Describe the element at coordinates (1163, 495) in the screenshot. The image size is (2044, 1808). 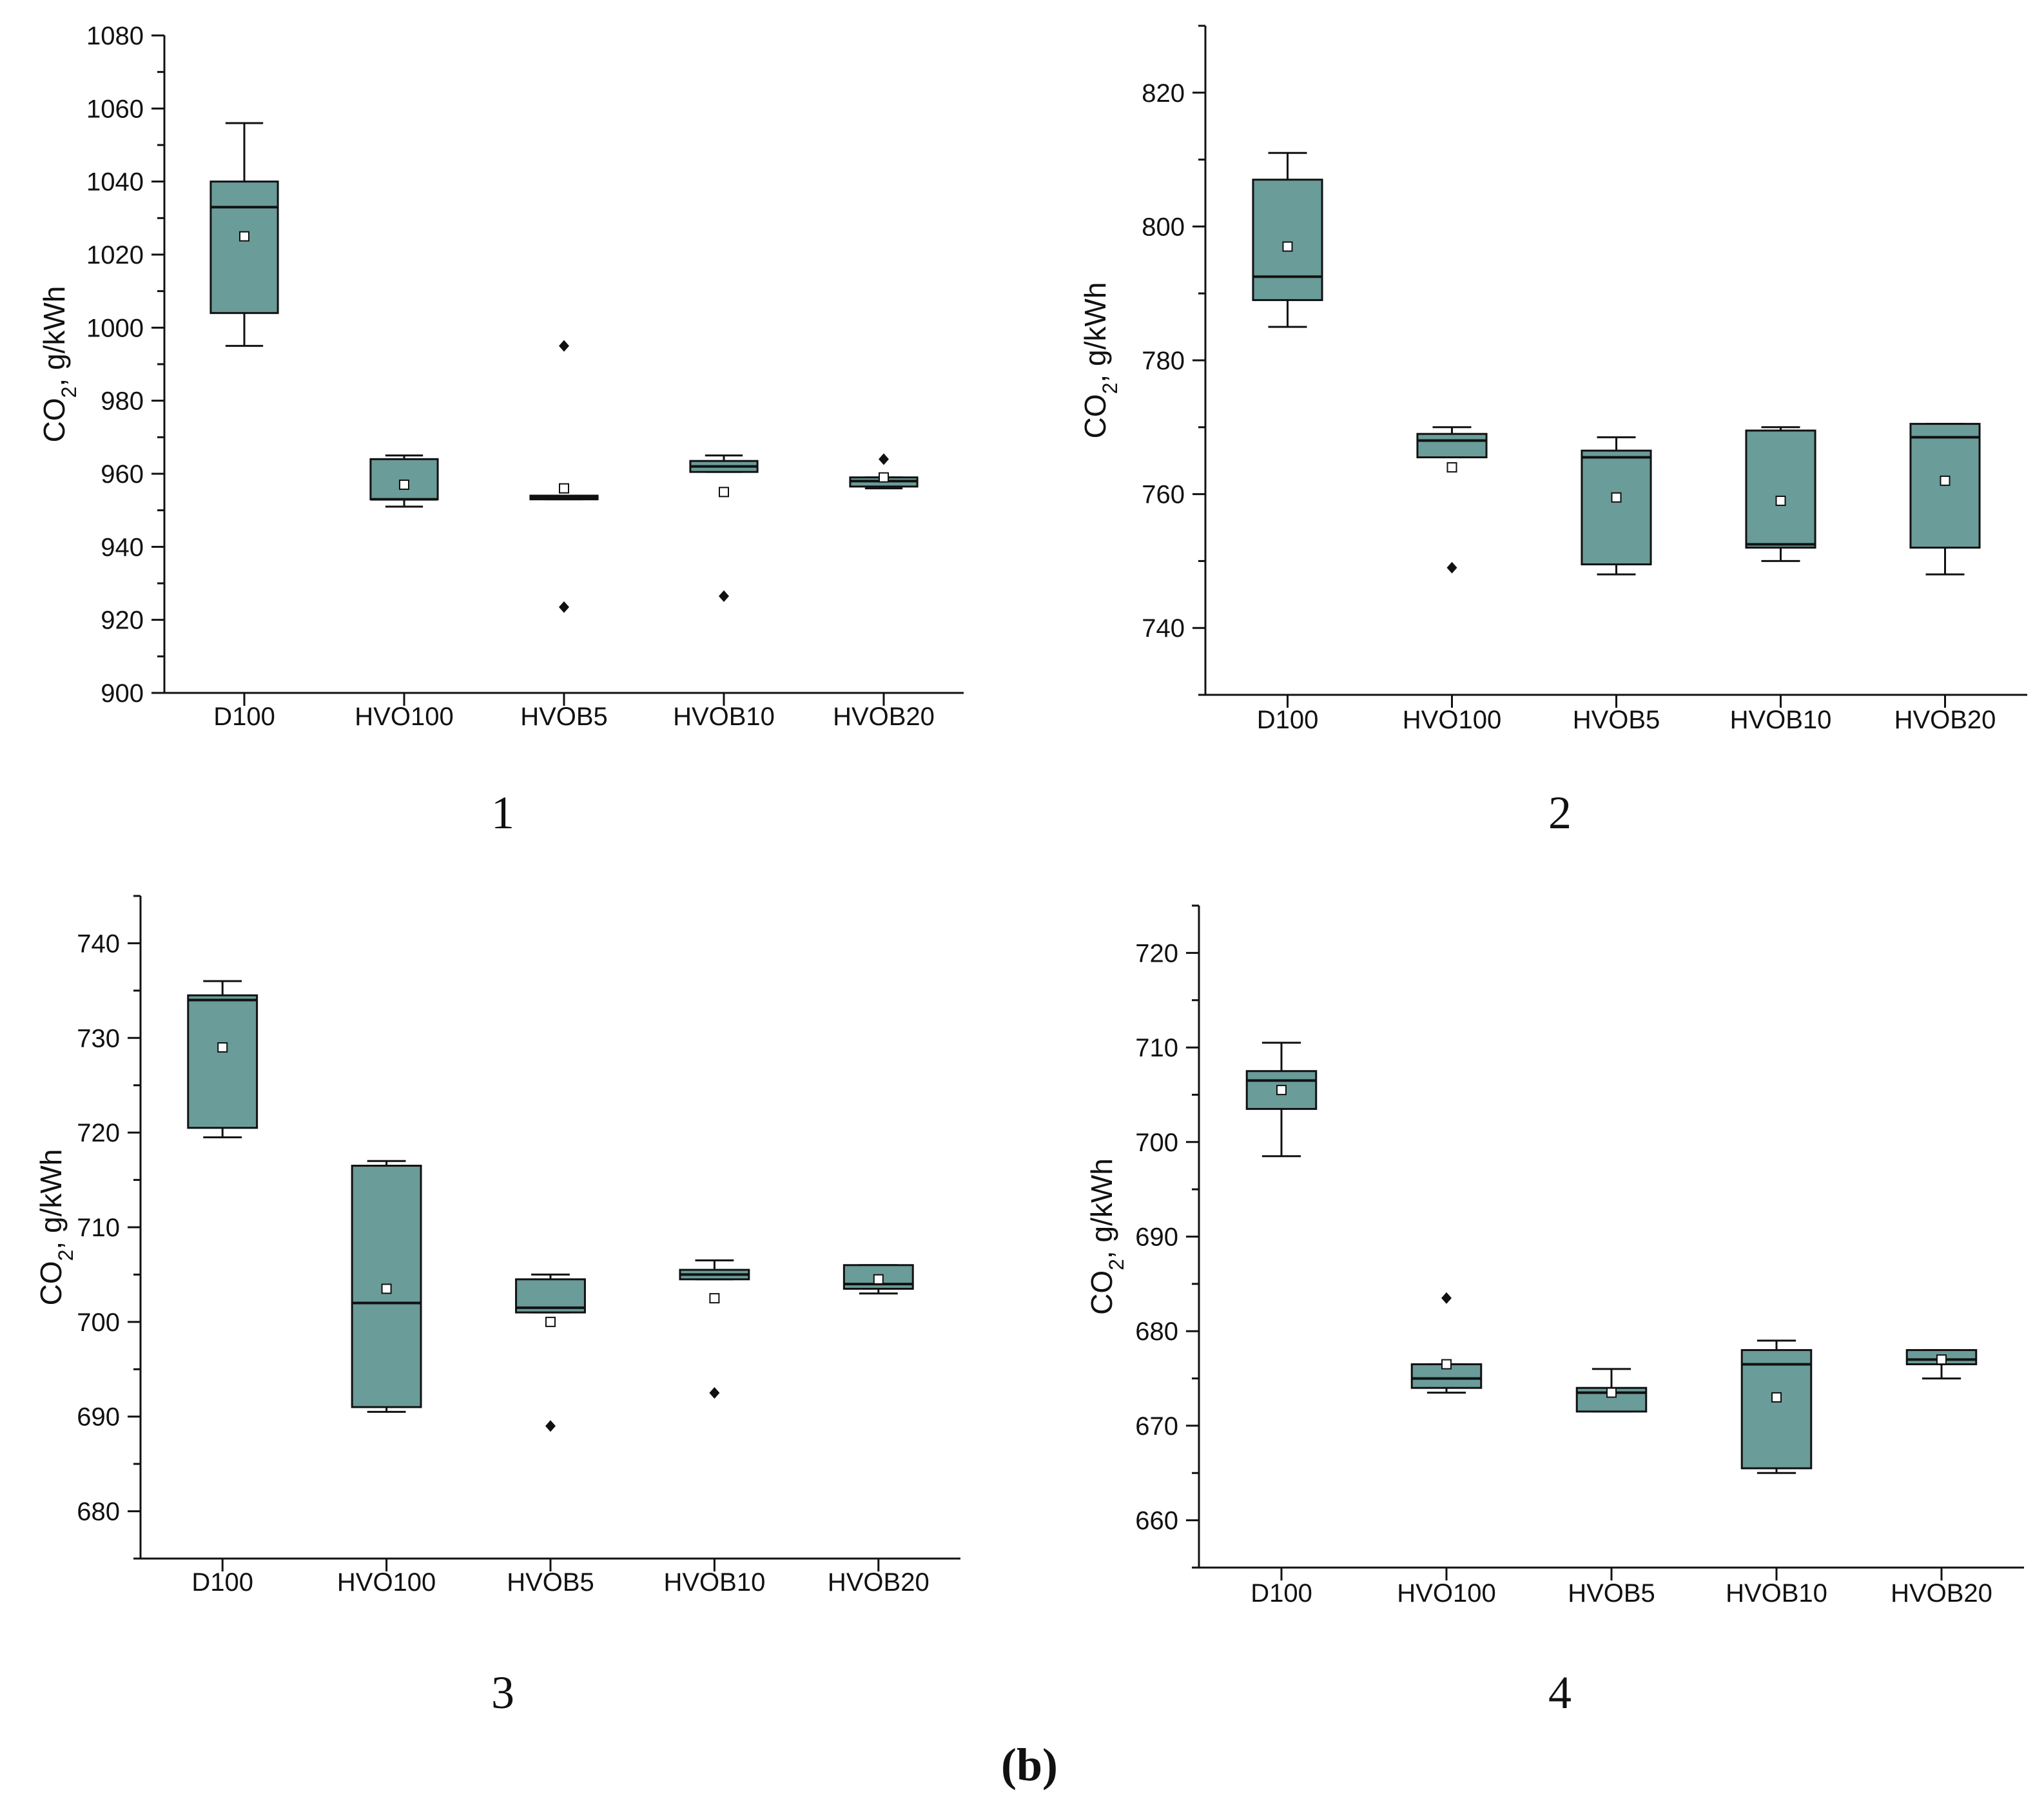
I see `y-tick-label: 760` at that location.